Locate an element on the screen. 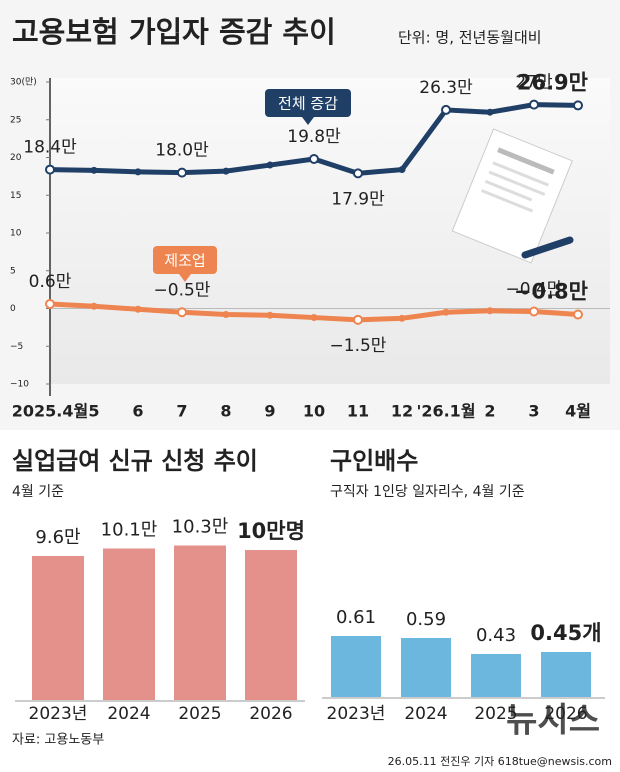 The width and height of the screenshot is (620, 772). value-label: −0.8만 is located at coordinates (551, 292).